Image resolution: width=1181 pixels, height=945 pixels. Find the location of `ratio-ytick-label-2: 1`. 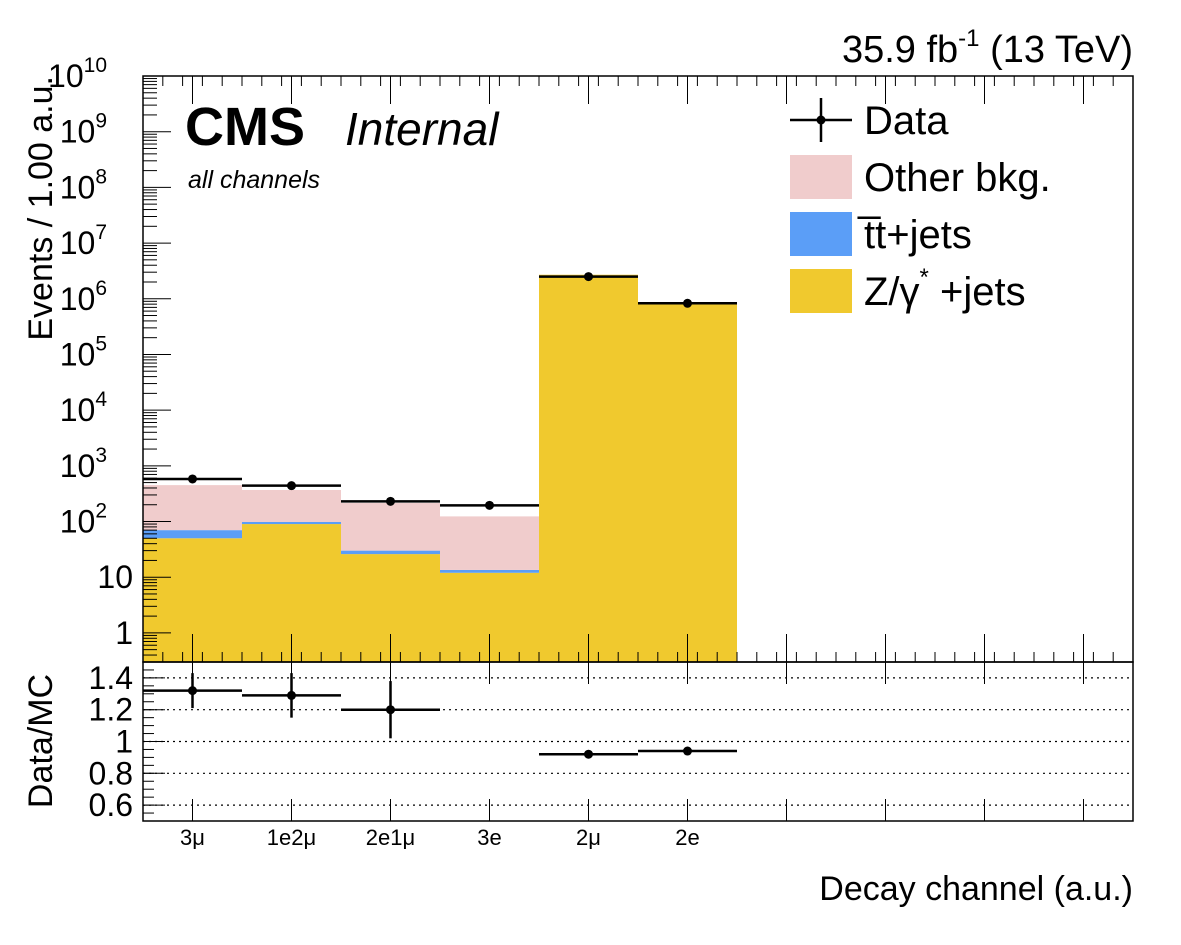

ratio-ytick-label-2: 1 is located at coordinates (124, 742).